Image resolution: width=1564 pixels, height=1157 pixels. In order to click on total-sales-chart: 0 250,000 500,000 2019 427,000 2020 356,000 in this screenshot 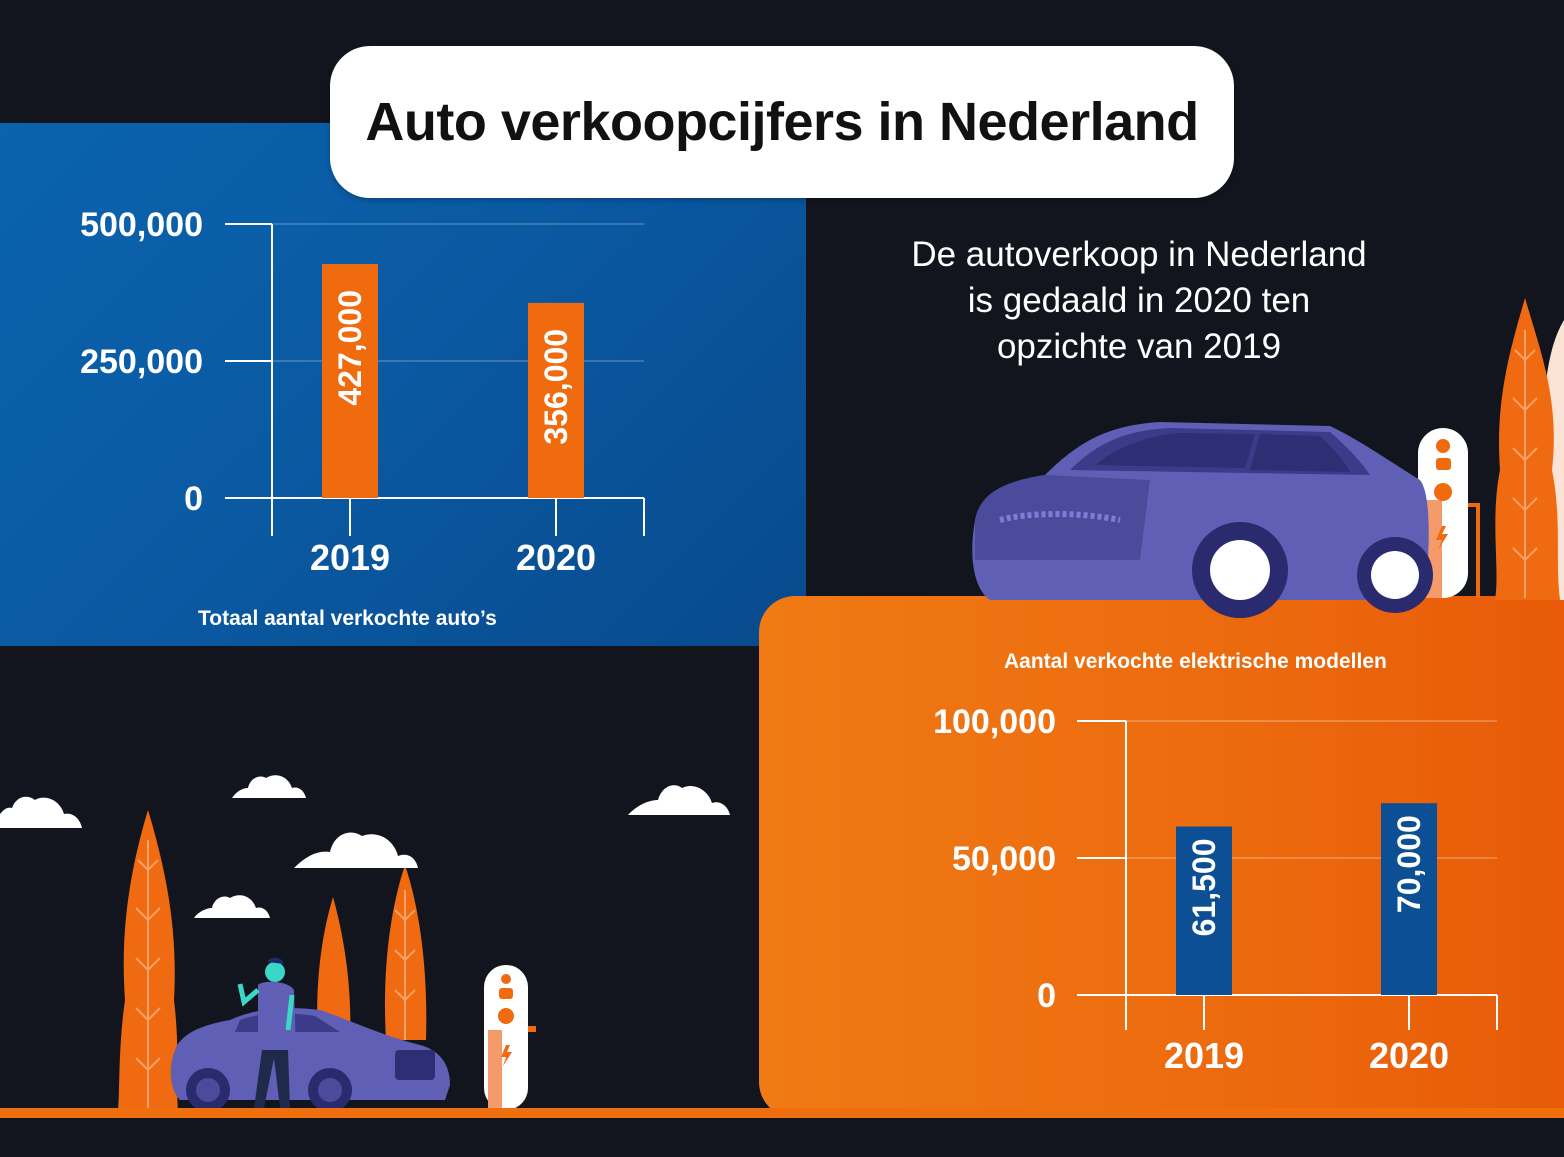, I will do `click(362, 392)`.